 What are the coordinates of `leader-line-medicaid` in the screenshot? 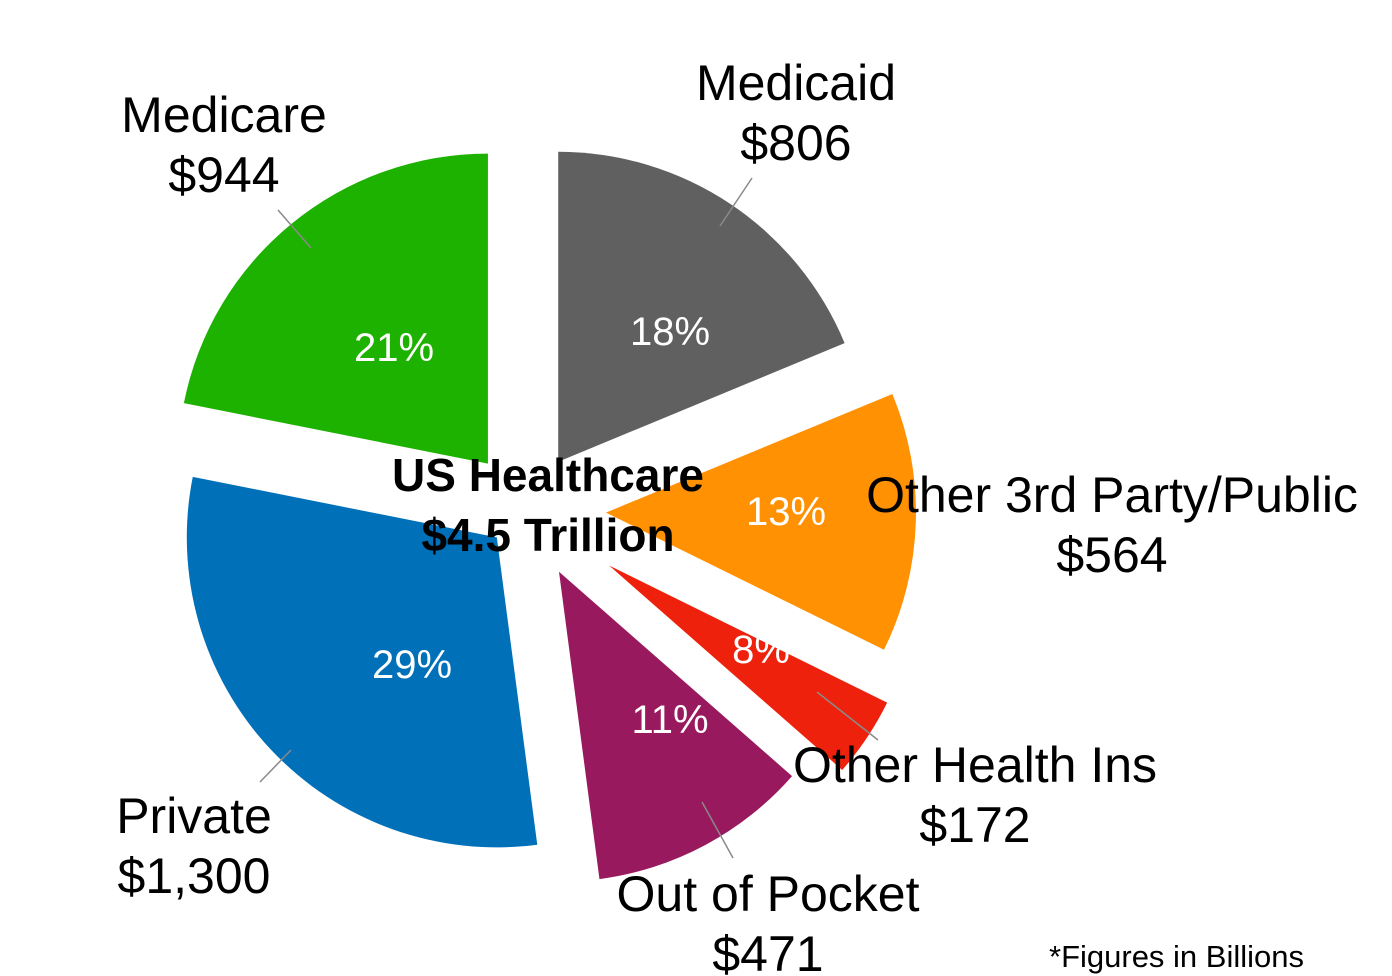 It's located at (736, 202).